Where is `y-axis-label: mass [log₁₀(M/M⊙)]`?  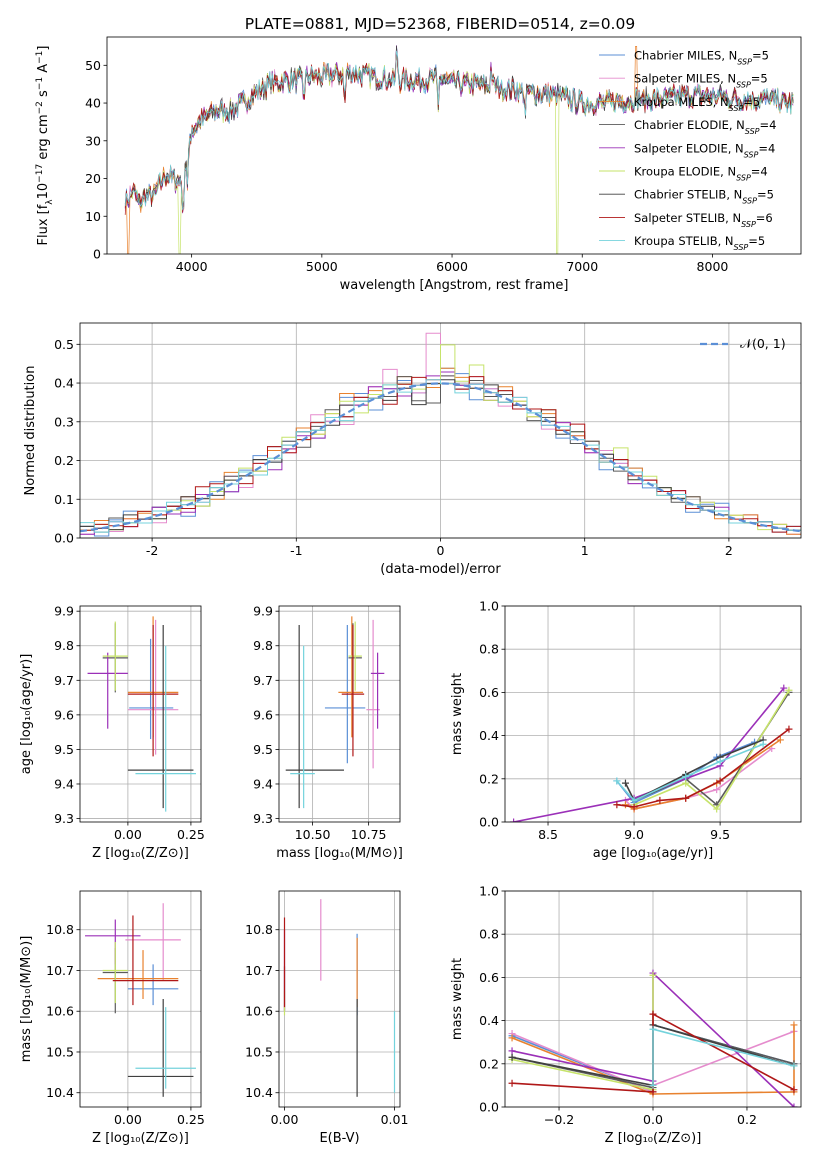
y-axis-label: mass [log₁₀(M/M⊙)] is located at coordinates (26, 999).